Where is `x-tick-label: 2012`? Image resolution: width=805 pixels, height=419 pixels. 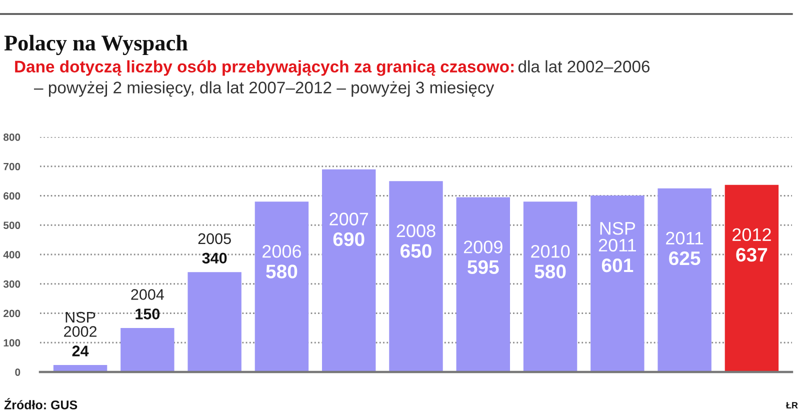 x-tick-label: 2012 is located at coordinates (751, 235).